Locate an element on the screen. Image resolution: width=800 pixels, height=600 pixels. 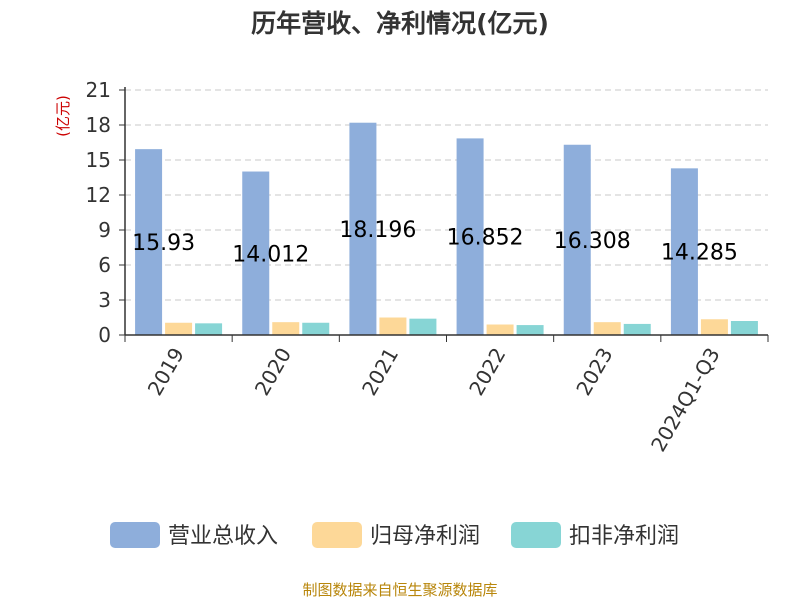
y-tick-label: 9 is located at coordinates (104, 230).